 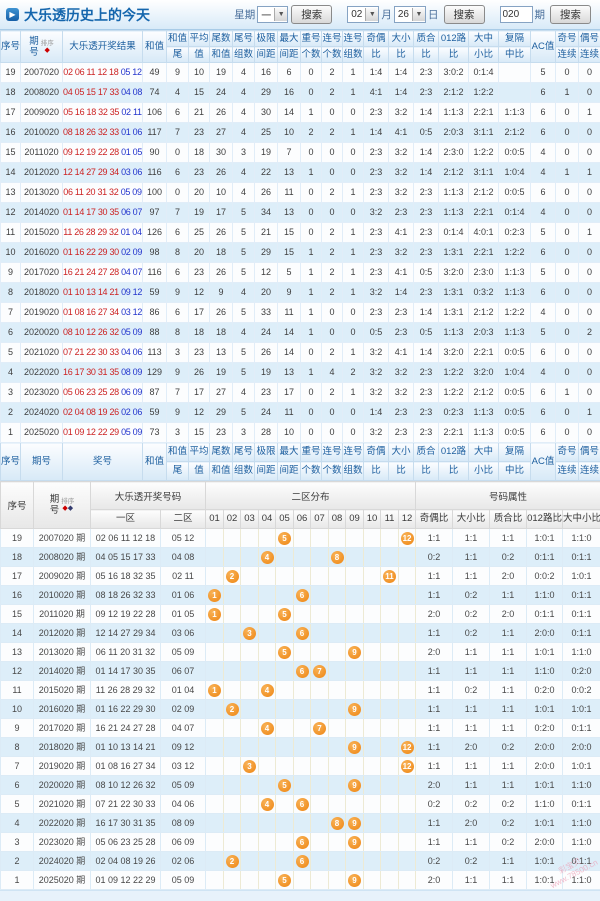 I want to click on column-header: 期号排序◆, so click(x=42, y=47).